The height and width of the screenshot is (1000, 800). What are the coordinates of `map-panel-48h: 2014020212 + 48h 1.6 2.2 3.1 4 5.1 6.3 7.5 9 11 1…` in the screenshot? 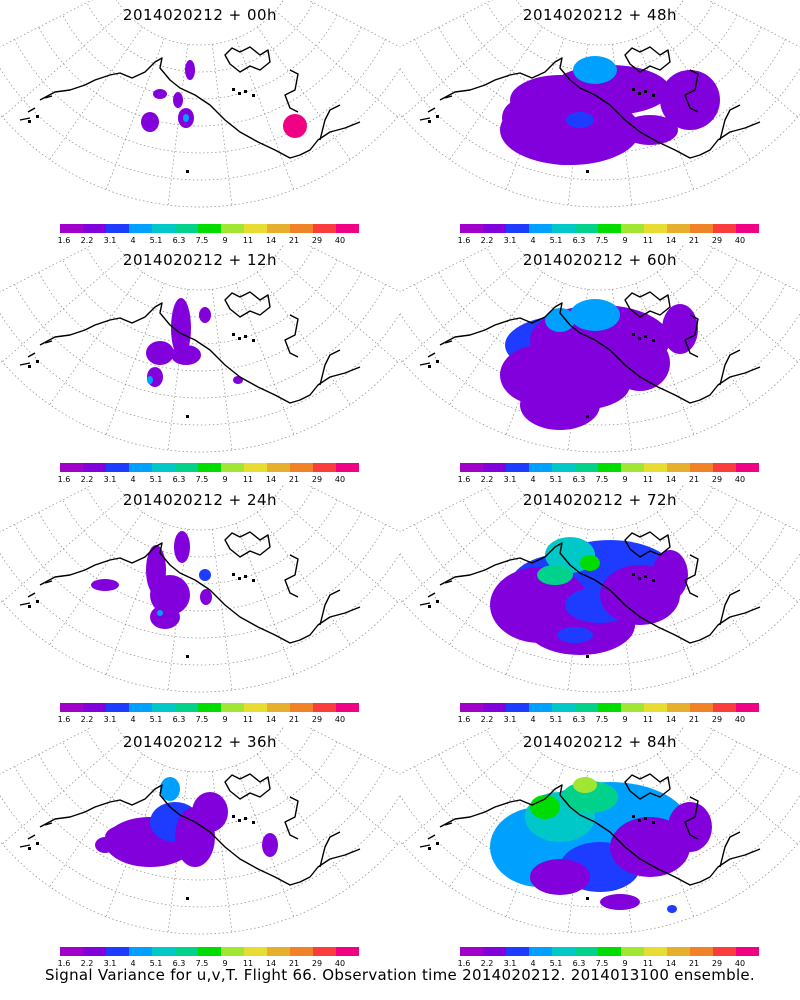 It's located at (600, 122).